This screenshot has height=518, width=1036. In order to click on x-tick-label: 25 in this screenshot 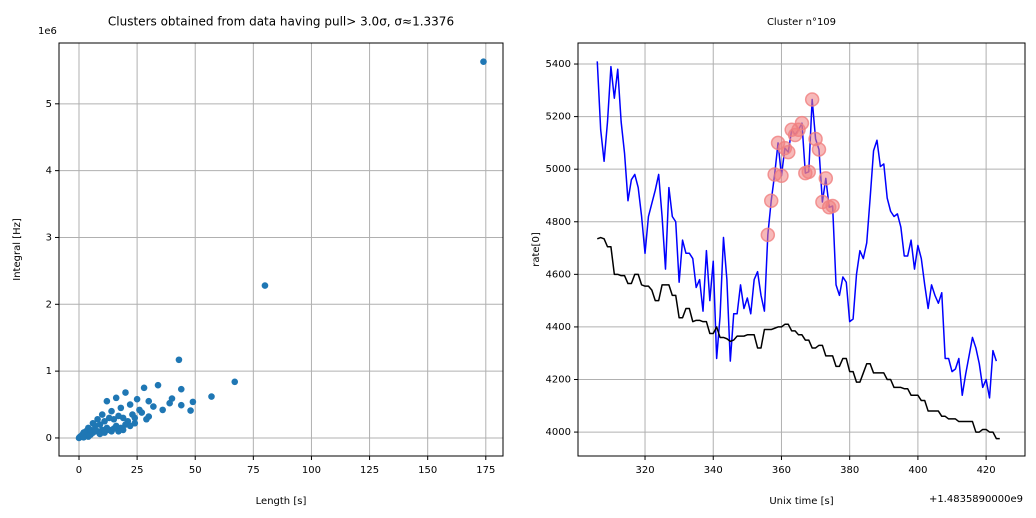, I will do `click(137, 470)`.